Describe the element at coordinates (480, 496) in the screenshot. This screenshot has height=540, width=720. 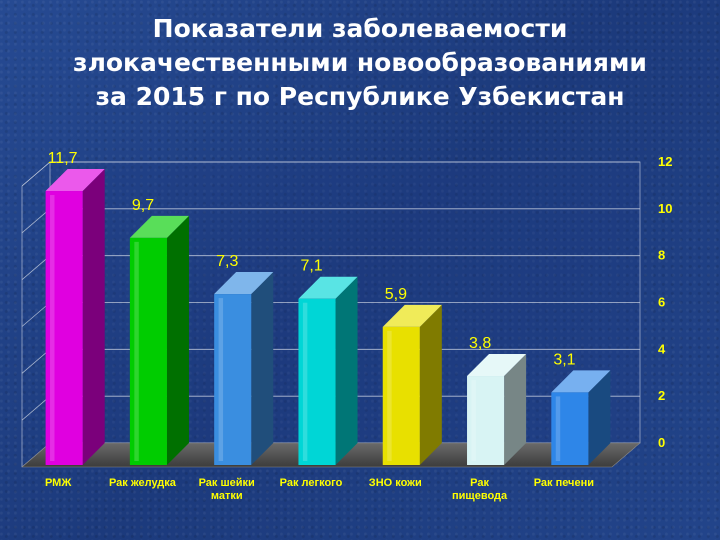
I see `x-tick-label: пищевода` at that location.